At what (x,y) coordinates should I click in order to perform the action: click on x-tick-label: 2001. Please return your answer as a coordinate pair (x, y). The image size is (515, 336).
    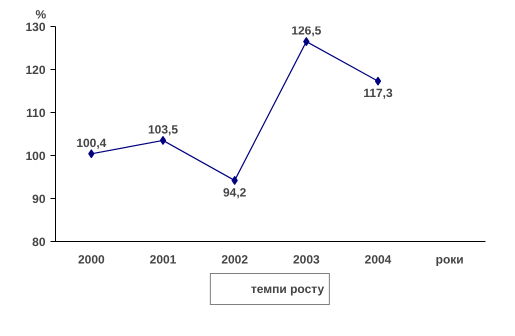
    Looking at the image, I should click on (163, 259).